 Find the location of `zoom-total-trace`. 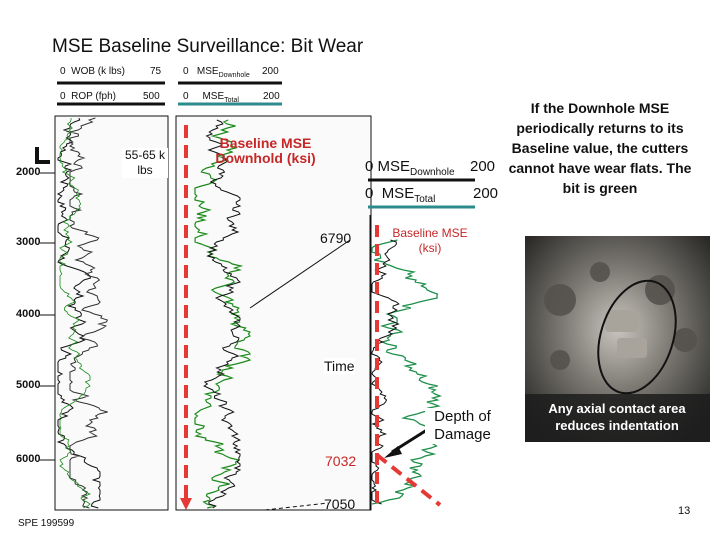

zoom-total-trace is located at coordinates (407, 372).